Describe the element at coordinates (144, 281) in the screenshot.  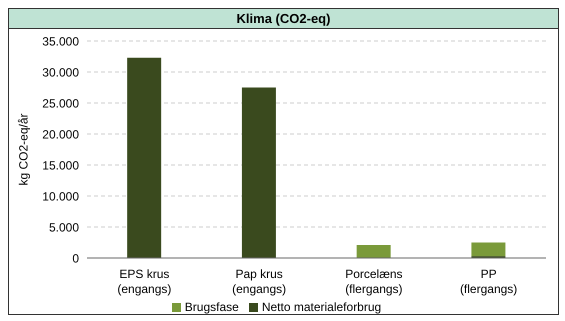
I see `x-tick-label: EPS krus (engangs)` at that location.